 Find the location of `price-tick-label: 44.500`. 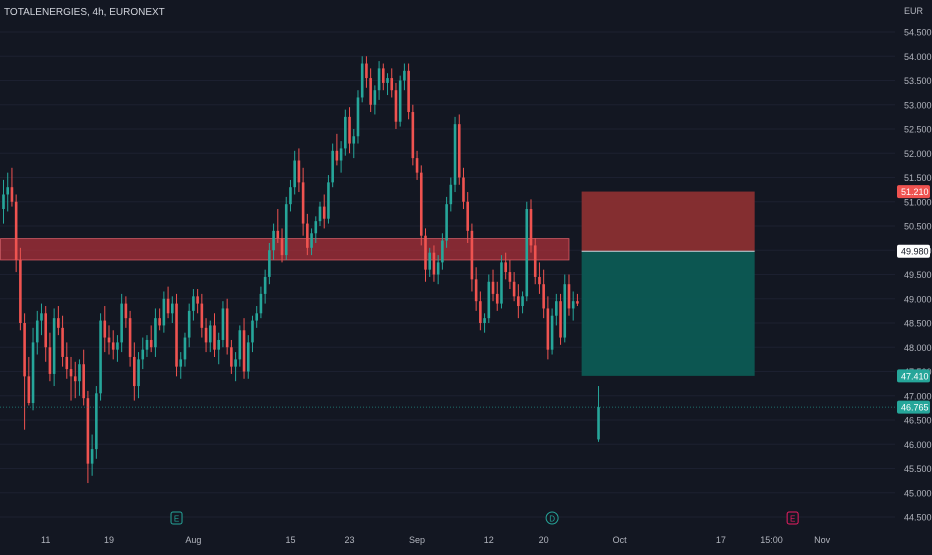

price-tick-label: 44.500 is located at coordinates (918, 518).